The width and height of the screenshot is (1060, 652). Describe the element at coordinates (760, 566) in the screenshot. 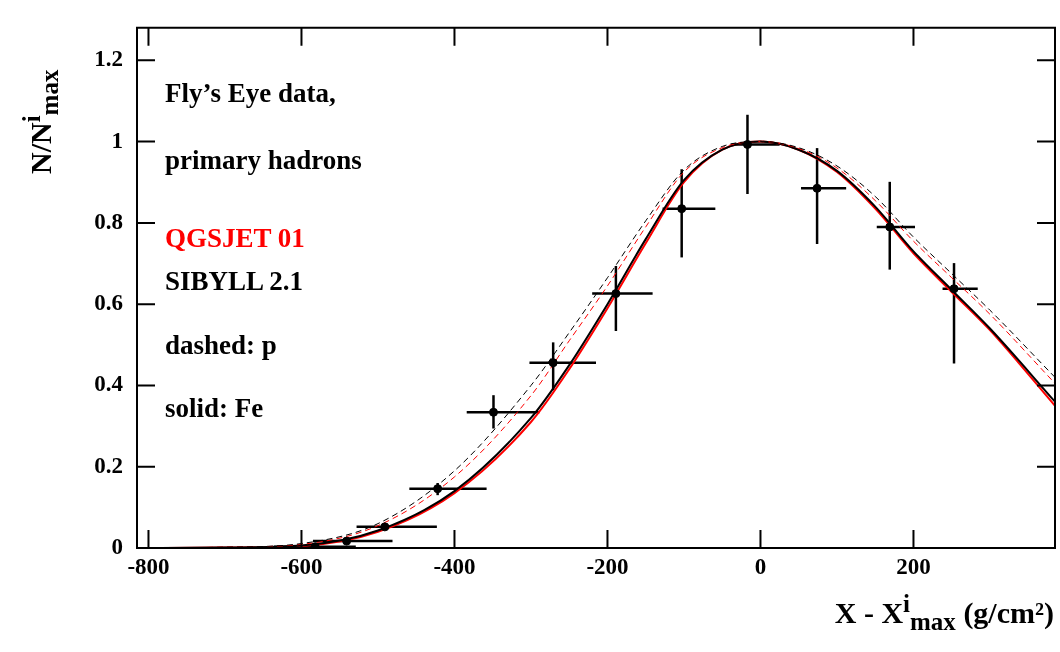

I see `x-tick-label: 0` at that location.